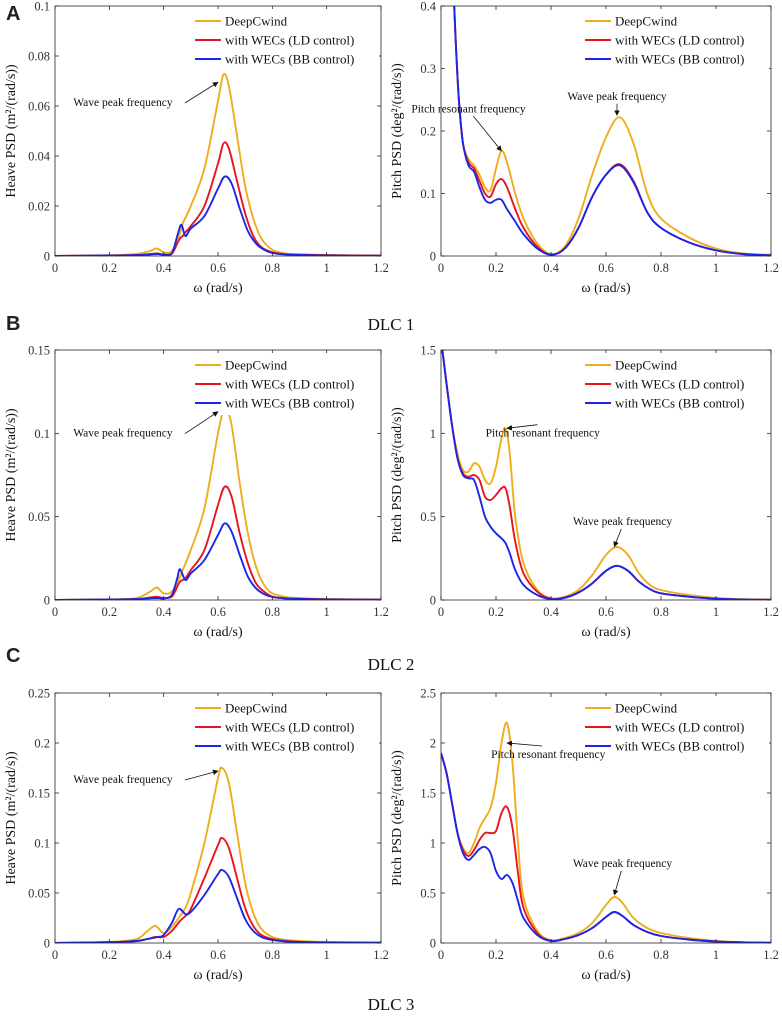  I want to click on y-tick-label: 0.15, so click(39, 794).